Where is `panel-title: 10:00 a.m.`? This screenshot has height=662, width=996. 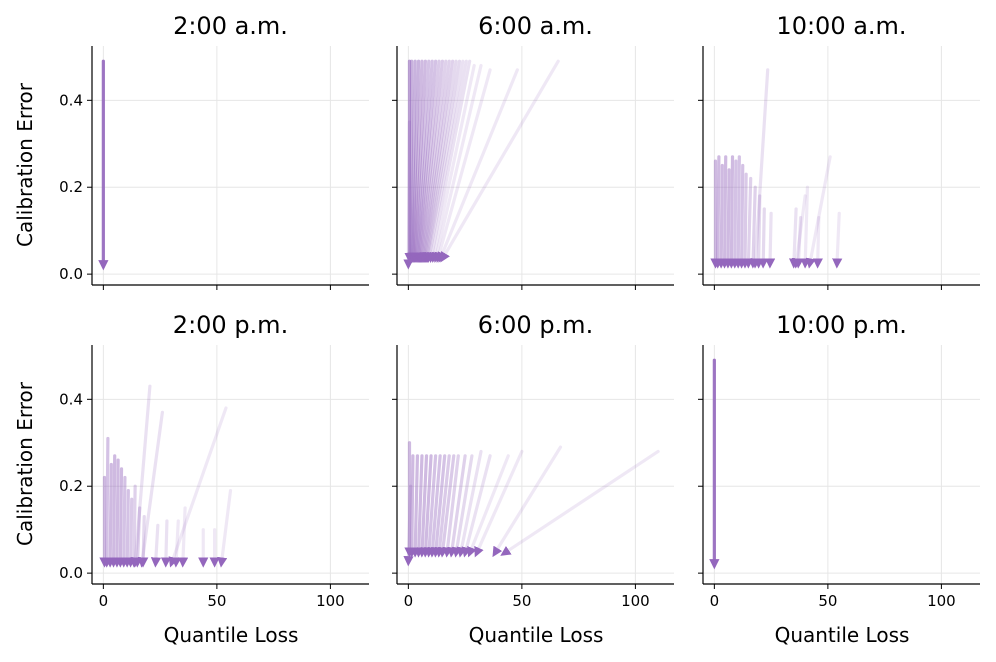 panel-title: 10:00 a.m. is located at coordinates (841, 26).